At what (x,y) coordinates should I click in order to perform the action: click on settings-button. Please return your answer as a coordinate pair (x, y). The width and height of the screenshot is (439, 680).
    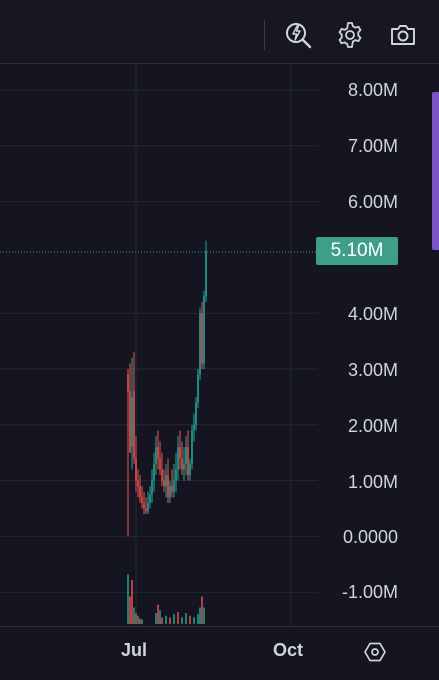
    Looking at the image, I should click on (350, 35).